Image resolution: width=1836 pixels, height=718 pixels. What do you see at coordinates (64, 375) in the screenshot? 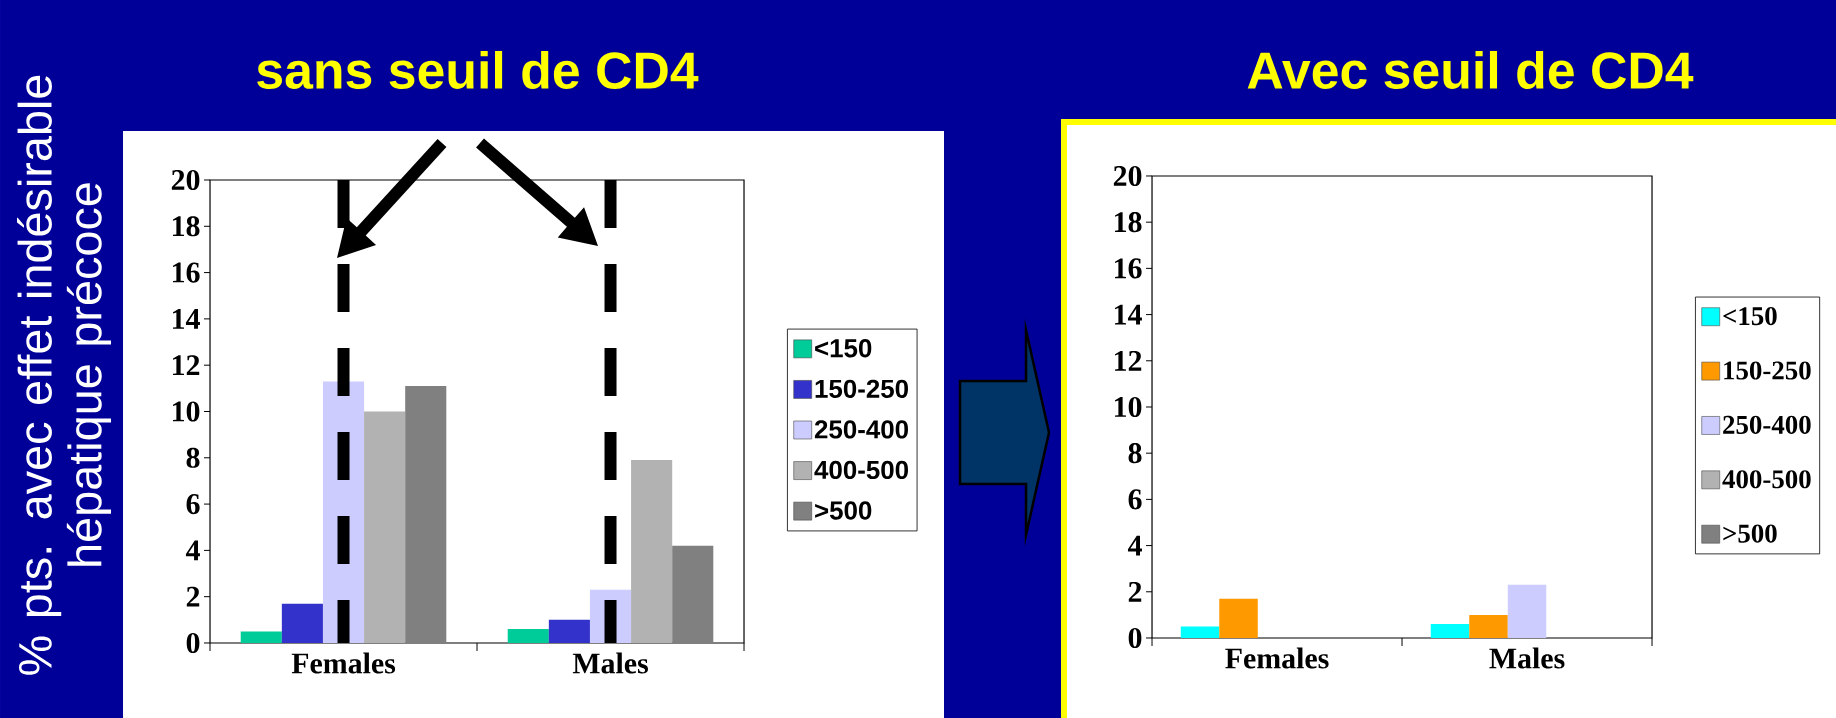
I see `y-axis-title: % pts. avec effet indésirable hépatique précoce` at bounding box center [64, 375].